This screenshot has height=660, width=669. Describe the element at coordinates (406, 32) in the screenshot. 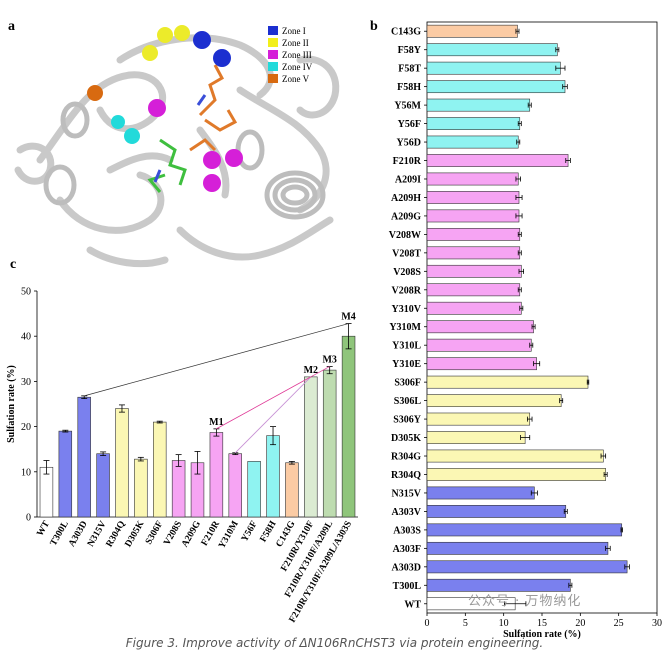

I see `category-label: C143G` at that location.